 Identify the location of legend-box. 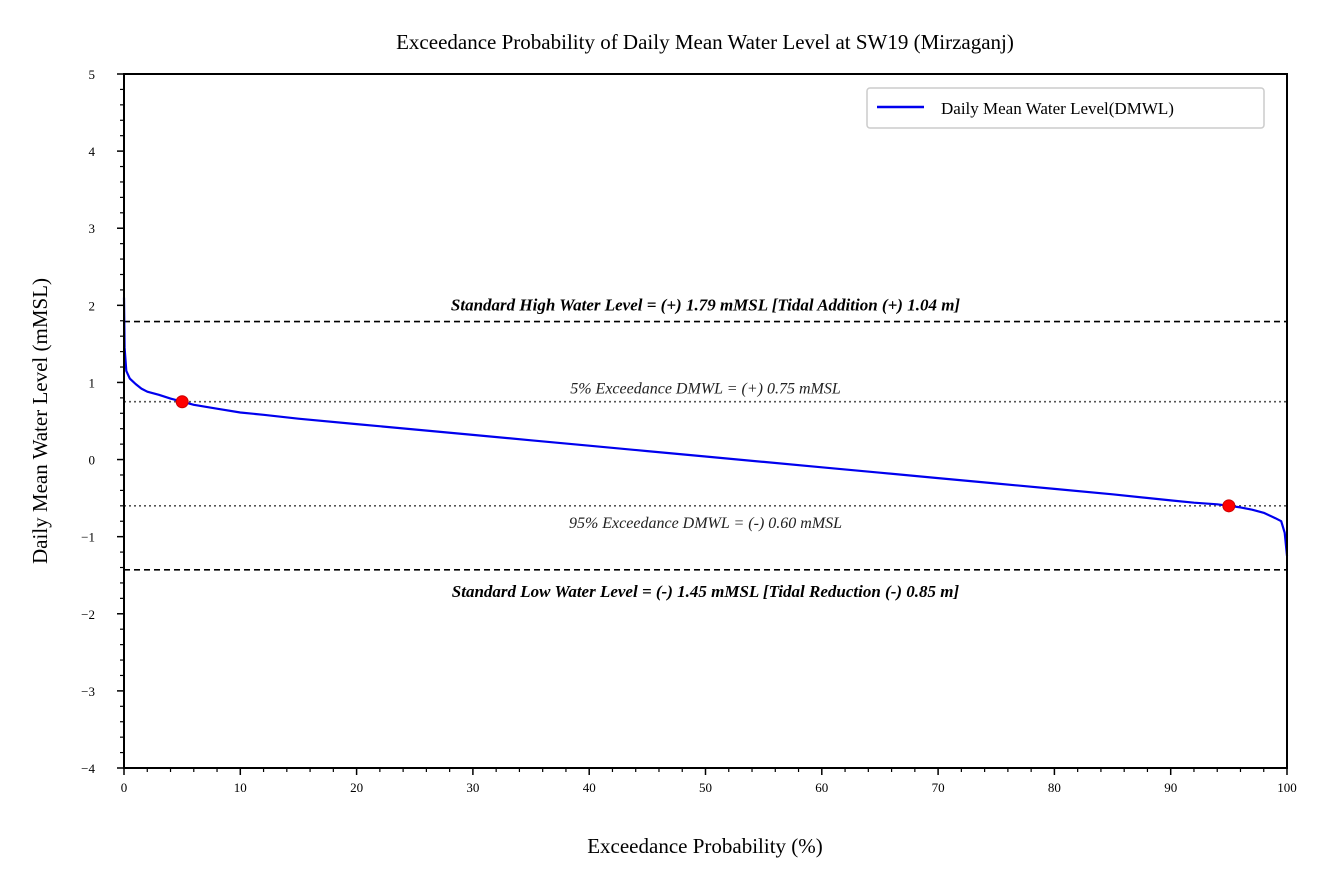
(1065, 108).